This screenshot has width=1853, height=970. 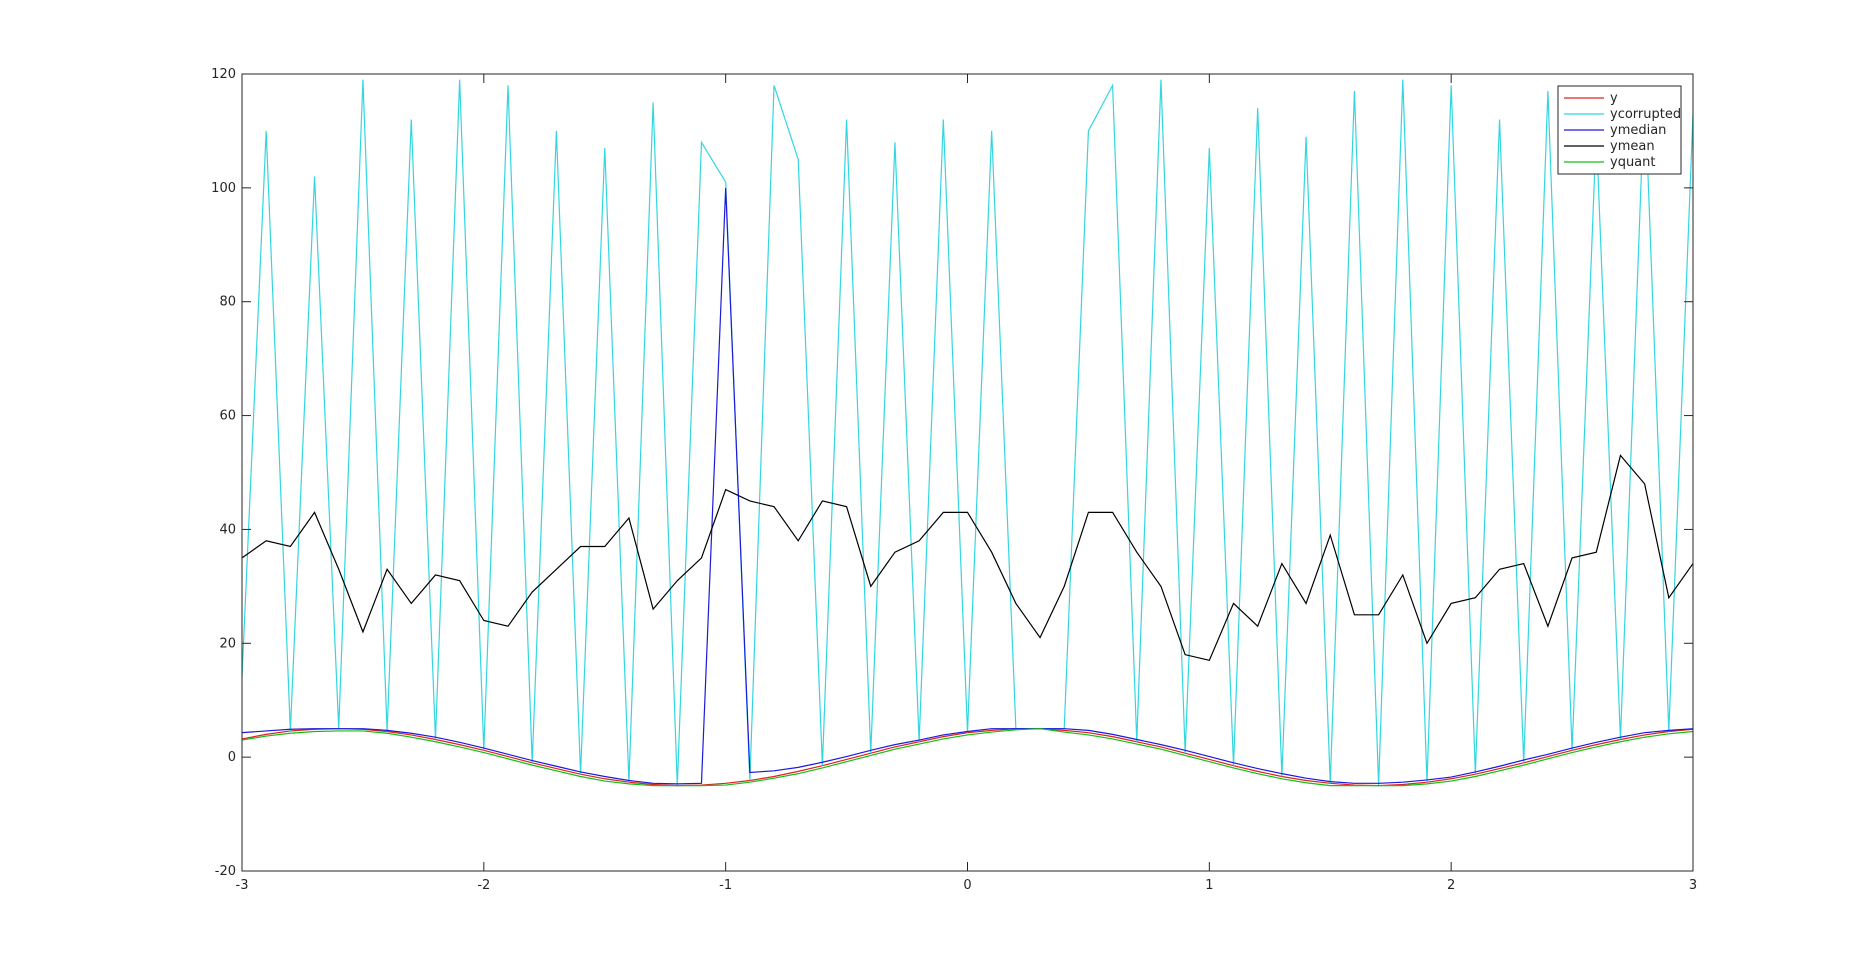 I want to click on x-tick-label: 0, so click(x=967, y=885).